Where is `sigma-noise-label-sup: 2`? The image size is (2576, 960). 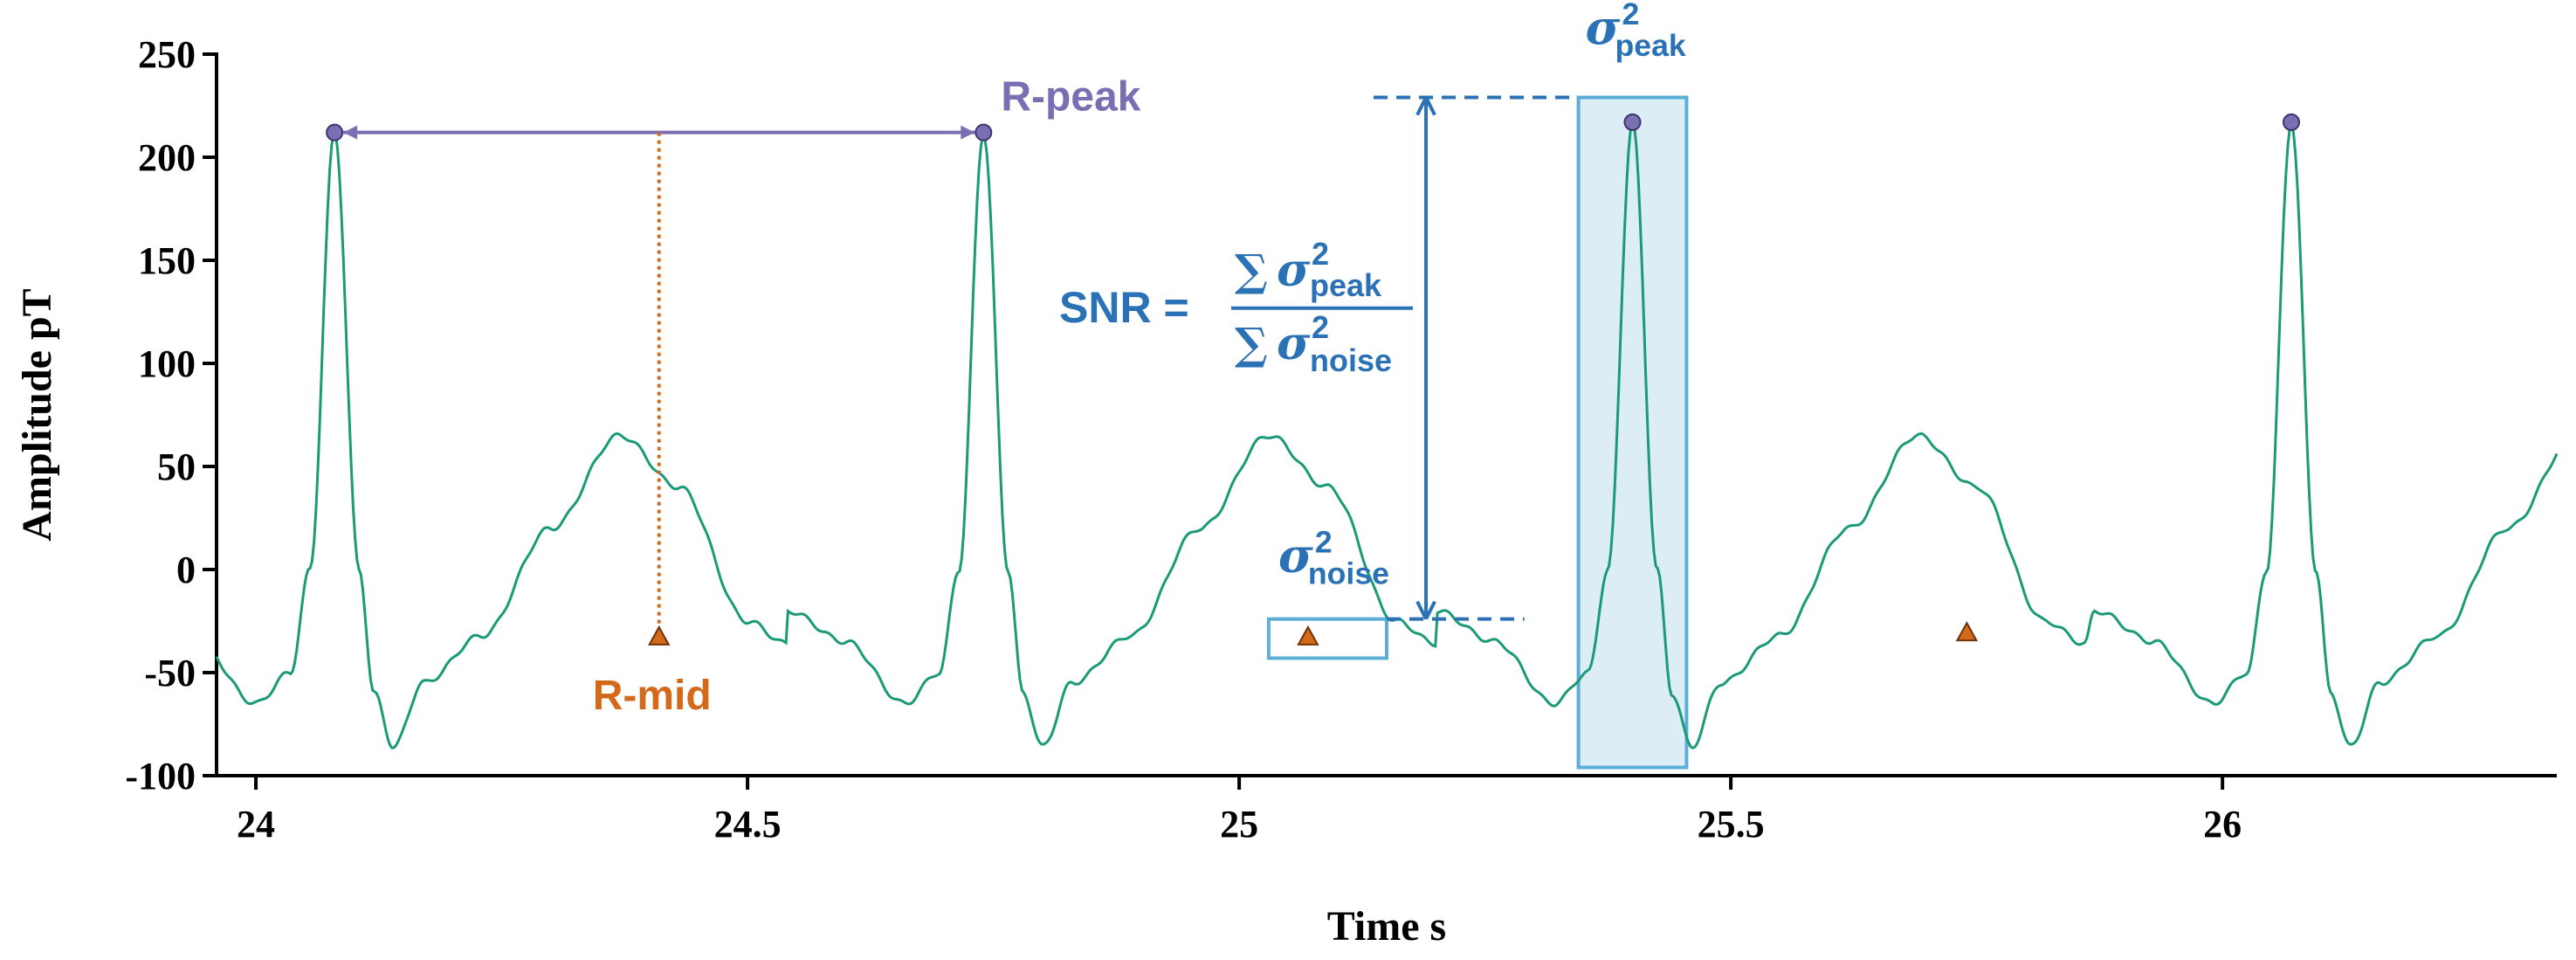
sigma-noise-label-sup: 2 is located at coordinates (1324, 541).